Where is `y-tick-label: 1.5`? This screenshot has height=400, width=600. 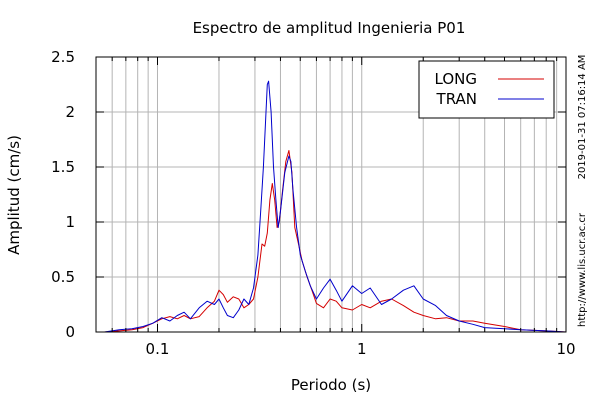 y-tick-label: 1.5 is located at coordinates (63, 167).